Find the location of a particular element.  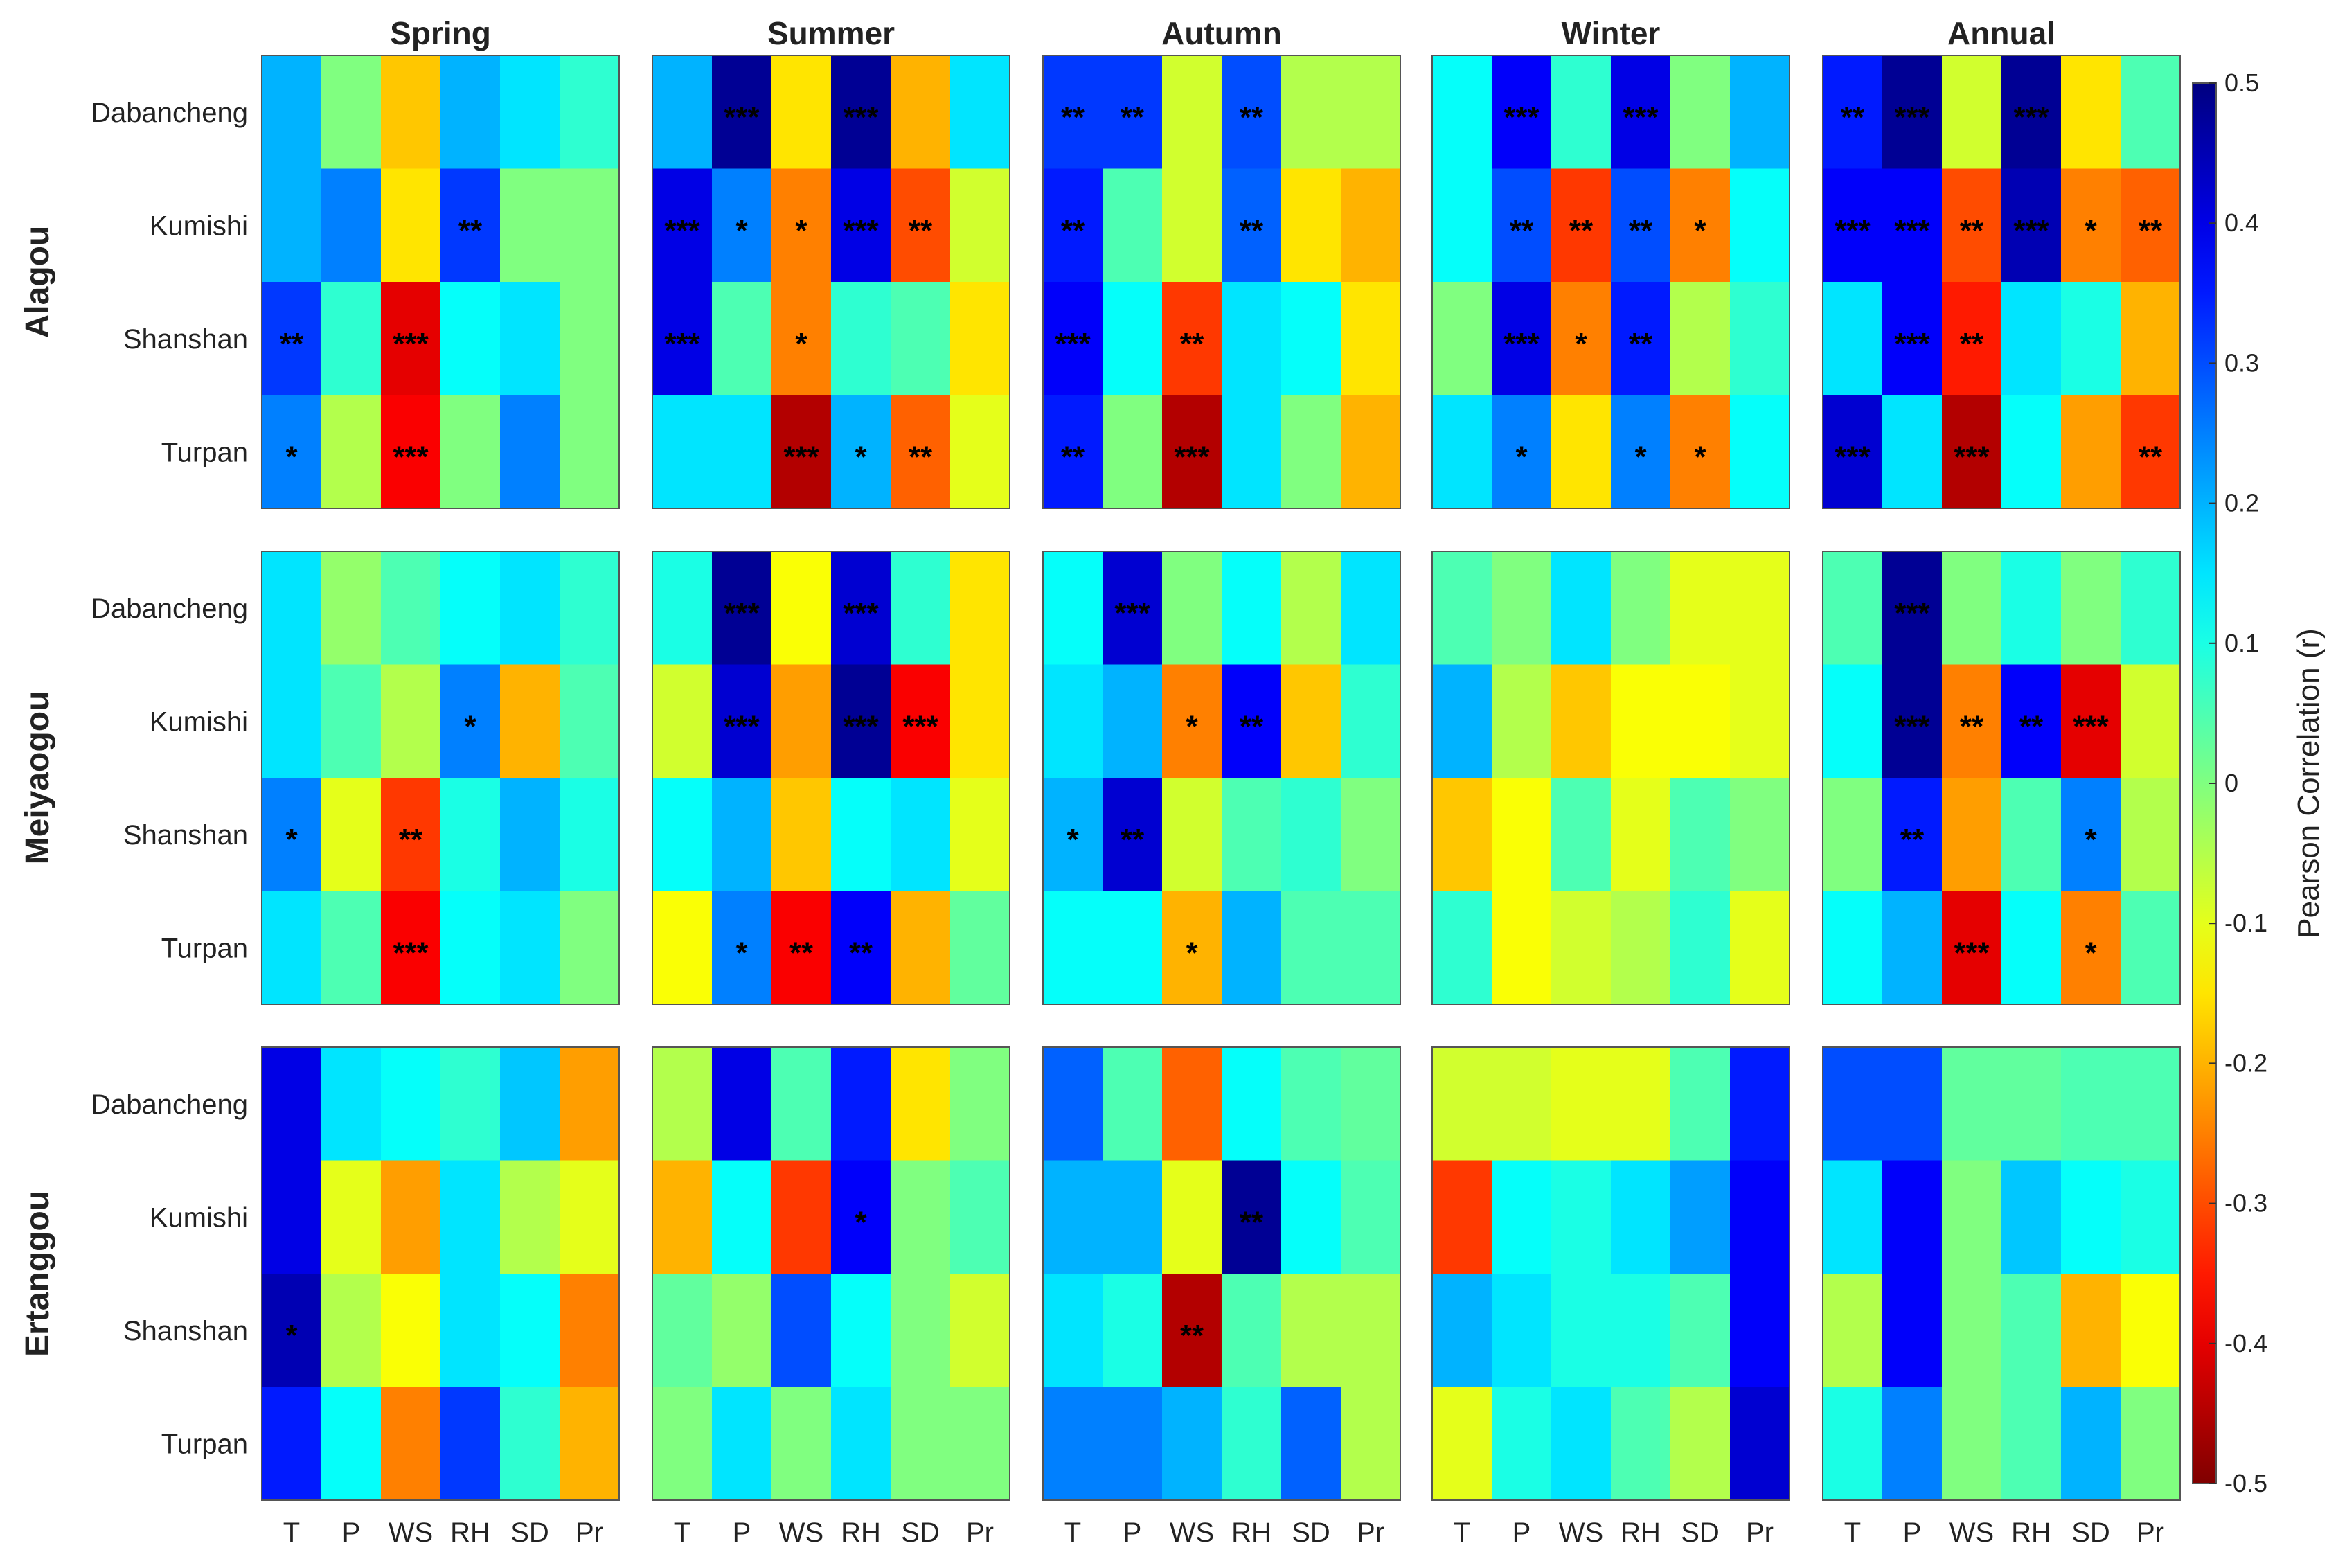

cell-ertanggou-spring-shanshan-p is located at coordinates (351, 1331).